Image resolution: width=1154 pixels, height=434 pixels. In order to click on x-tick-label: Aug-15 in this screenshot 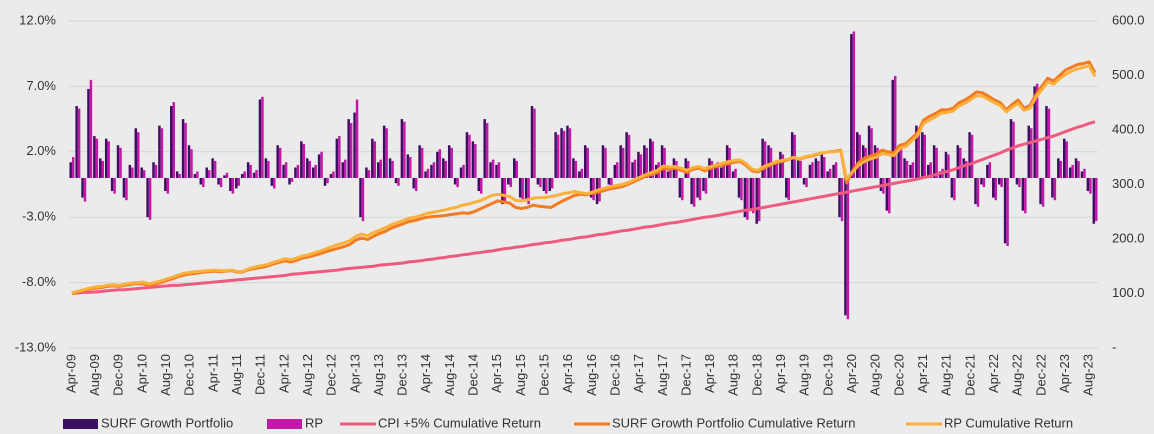, I will do `click(520, 375)`.